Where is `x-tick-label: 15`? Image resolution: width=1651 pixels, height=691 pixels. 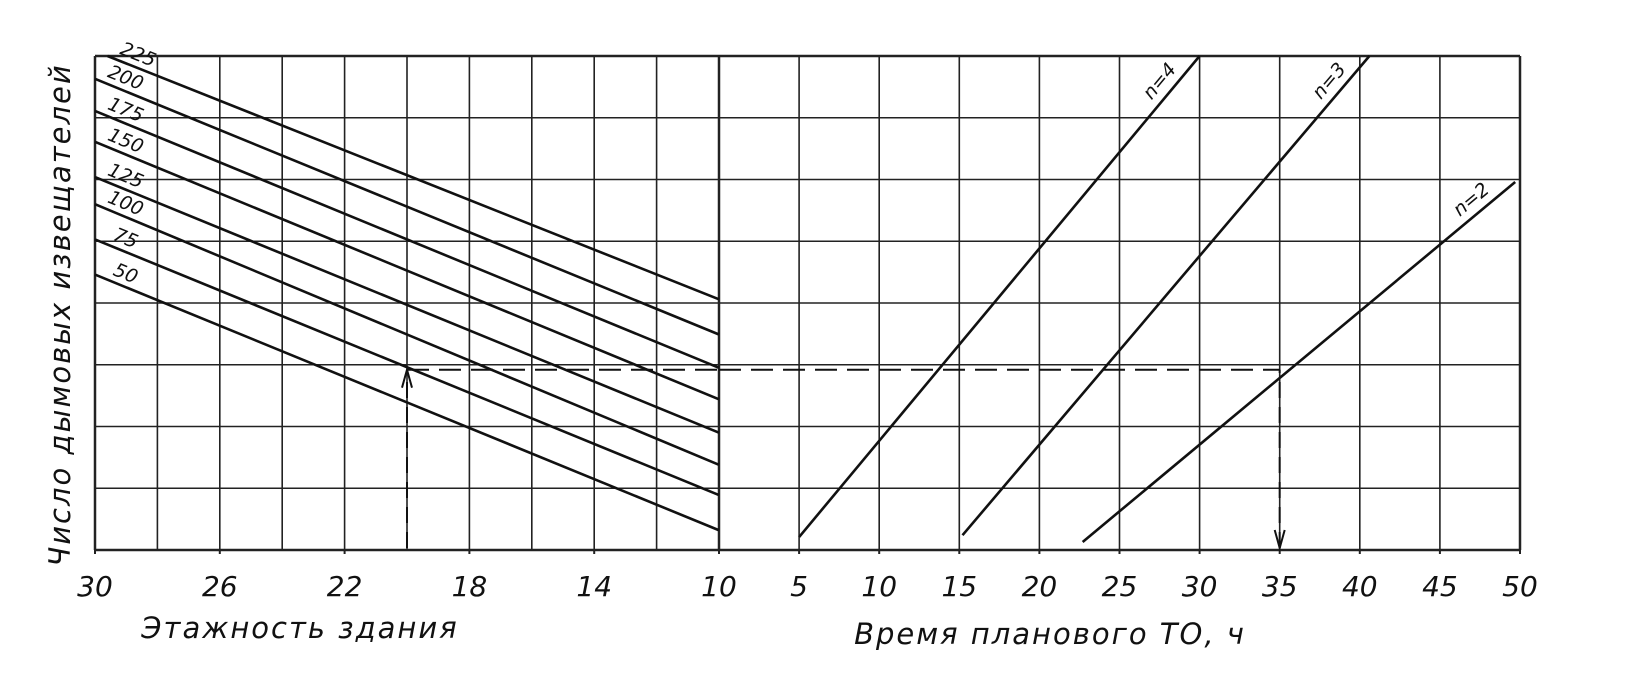
x-tick-label: 15 is located at coordinates (959, 586).